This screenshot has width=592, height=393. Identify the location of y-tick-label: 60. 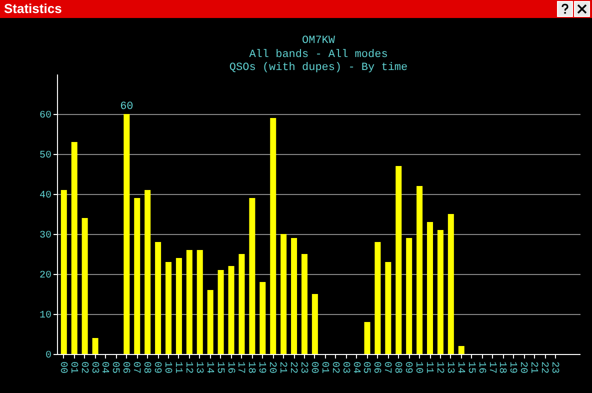
(45, 116).